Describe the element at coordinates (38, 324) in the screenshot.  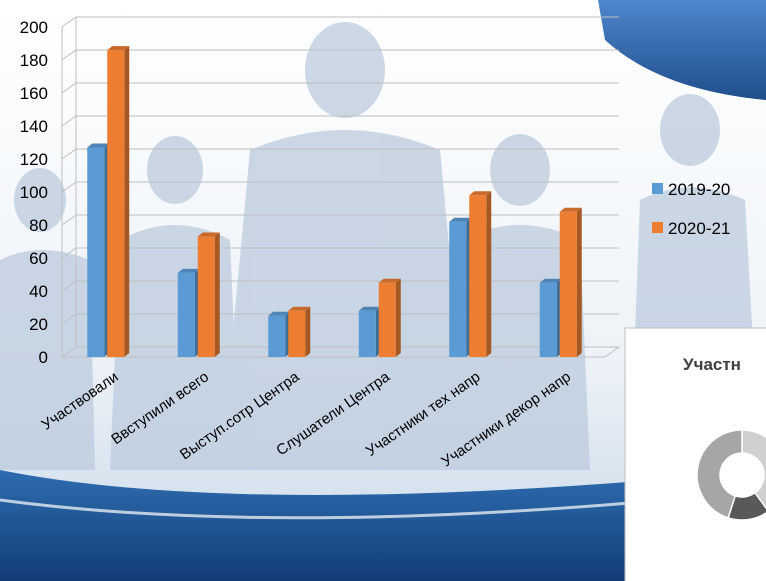
I see `y-tick-label: 20` at that location.